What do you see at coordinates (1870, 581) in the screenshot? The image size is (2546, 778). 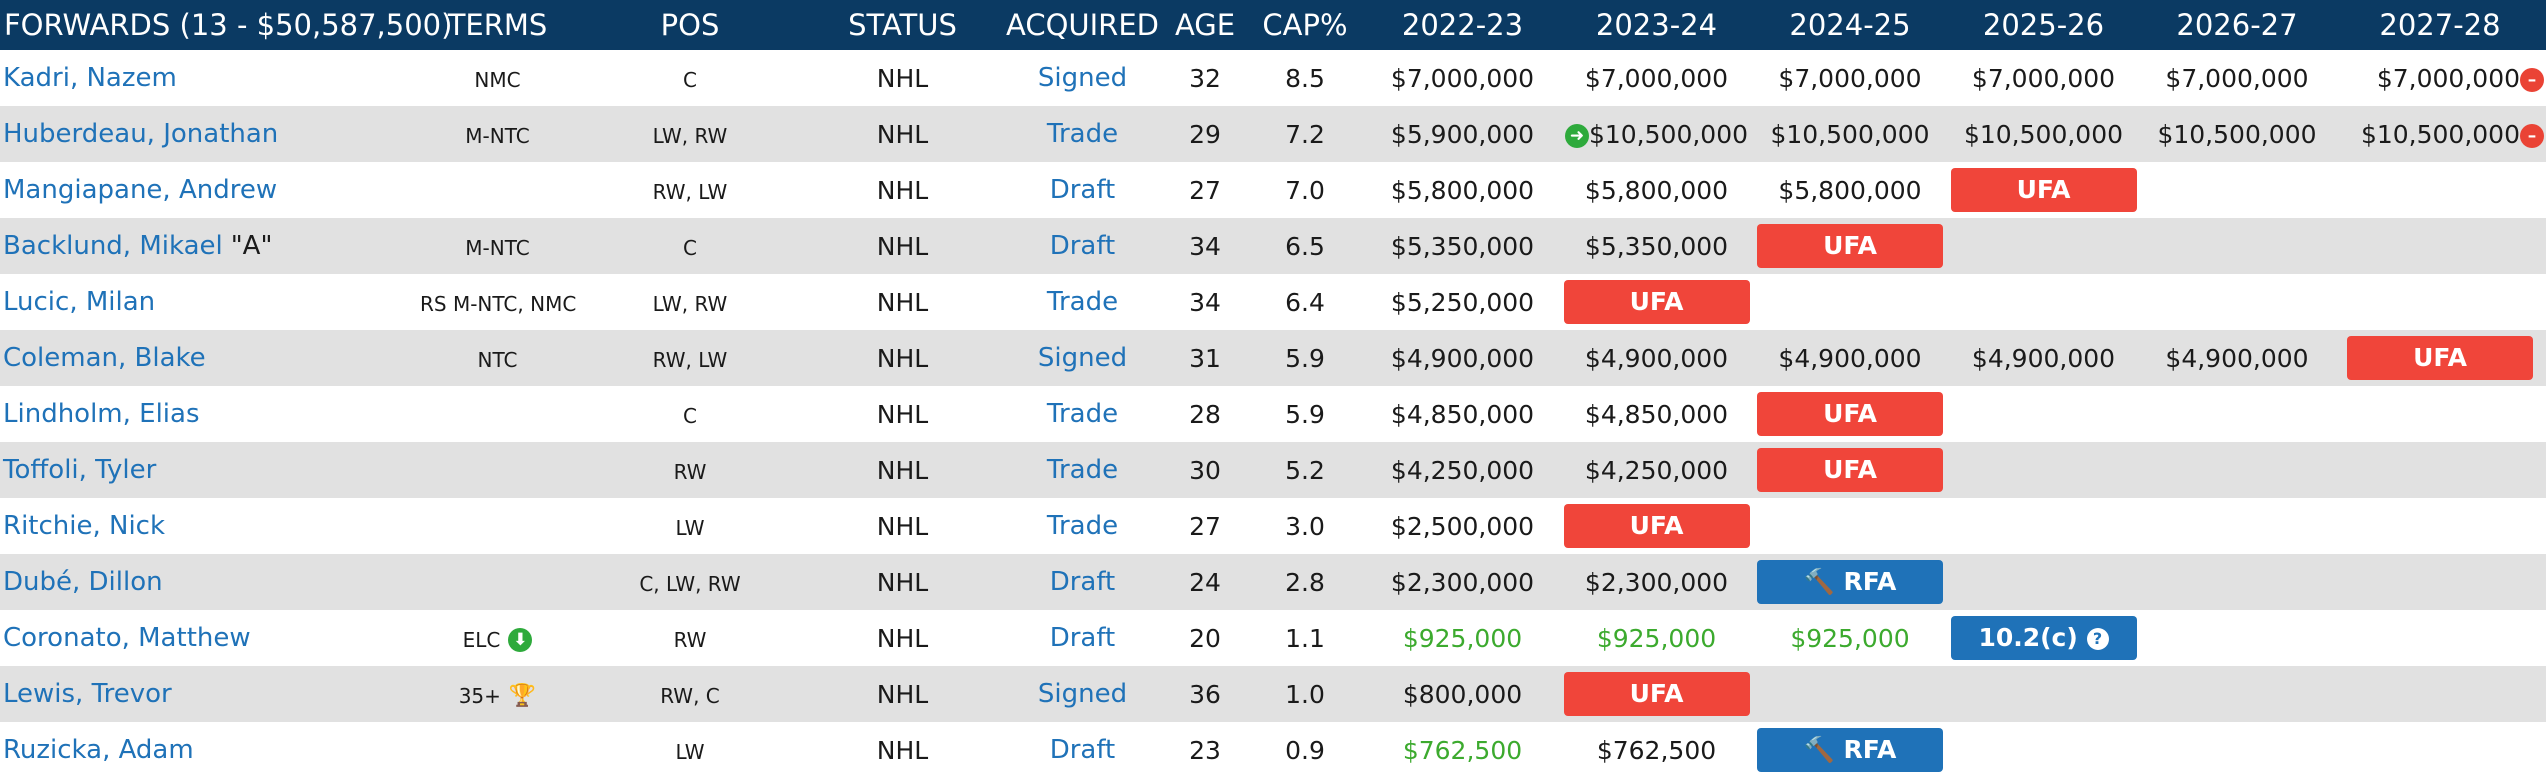 I see `rfa-label: RFA` at bounding box center [1870, 581].